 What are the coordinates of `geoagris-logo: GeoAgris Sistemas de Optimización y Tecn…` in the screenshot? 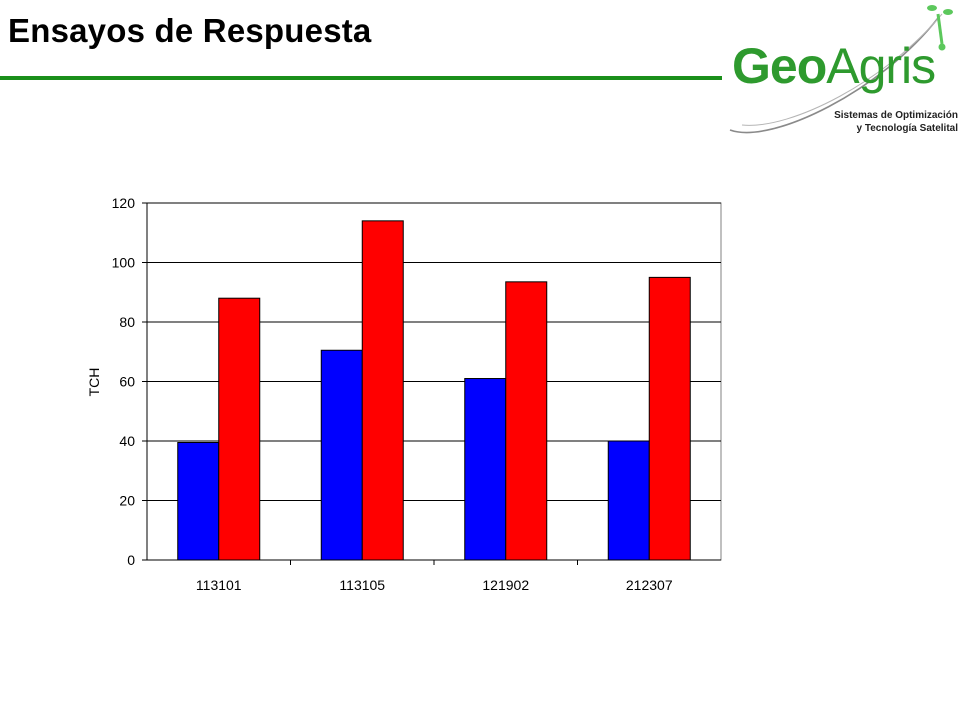 It's located at (836, 70).